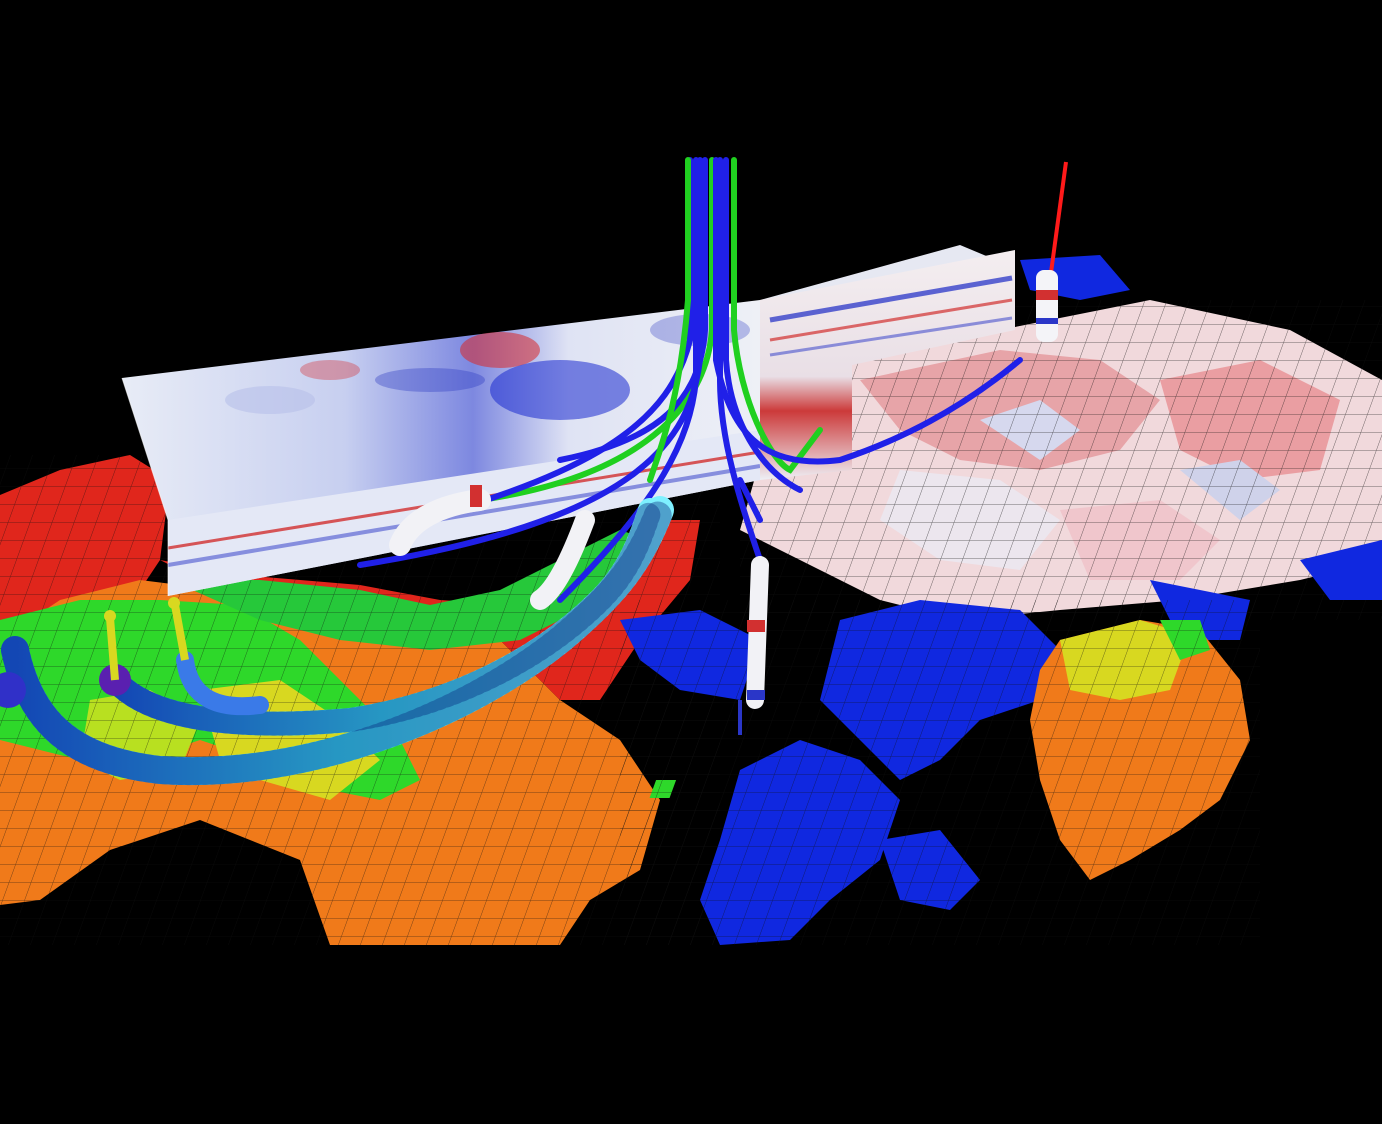 This screenshot has width=1382, height=1124. I want to click on well-log-tubes, so click(579, 610).